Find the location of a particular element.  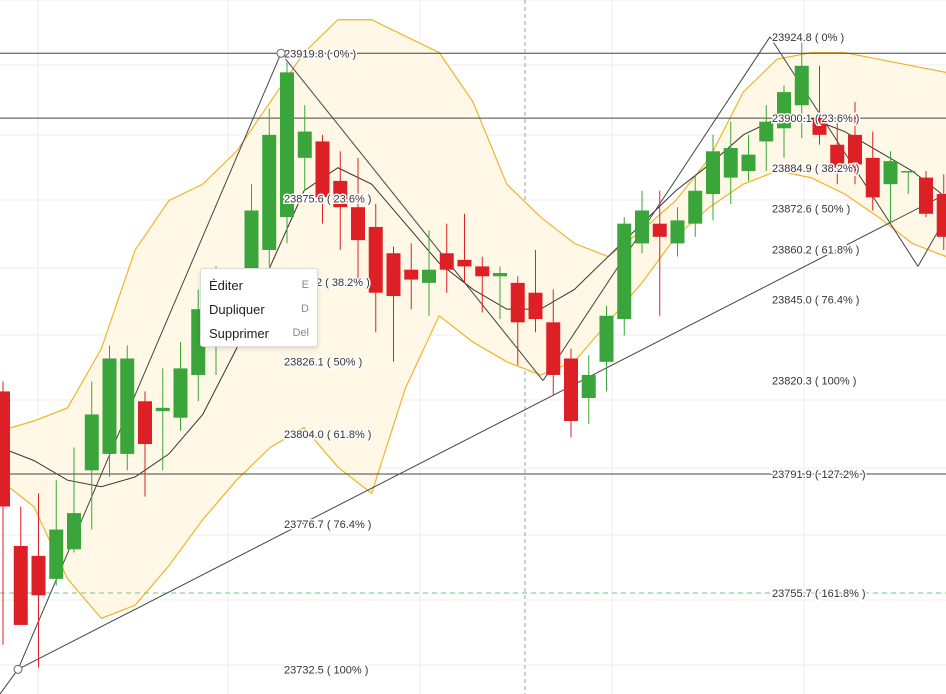

context-menu: Éditer E Dupliquer D Supprimer Del is located at coordinates (259, 307).